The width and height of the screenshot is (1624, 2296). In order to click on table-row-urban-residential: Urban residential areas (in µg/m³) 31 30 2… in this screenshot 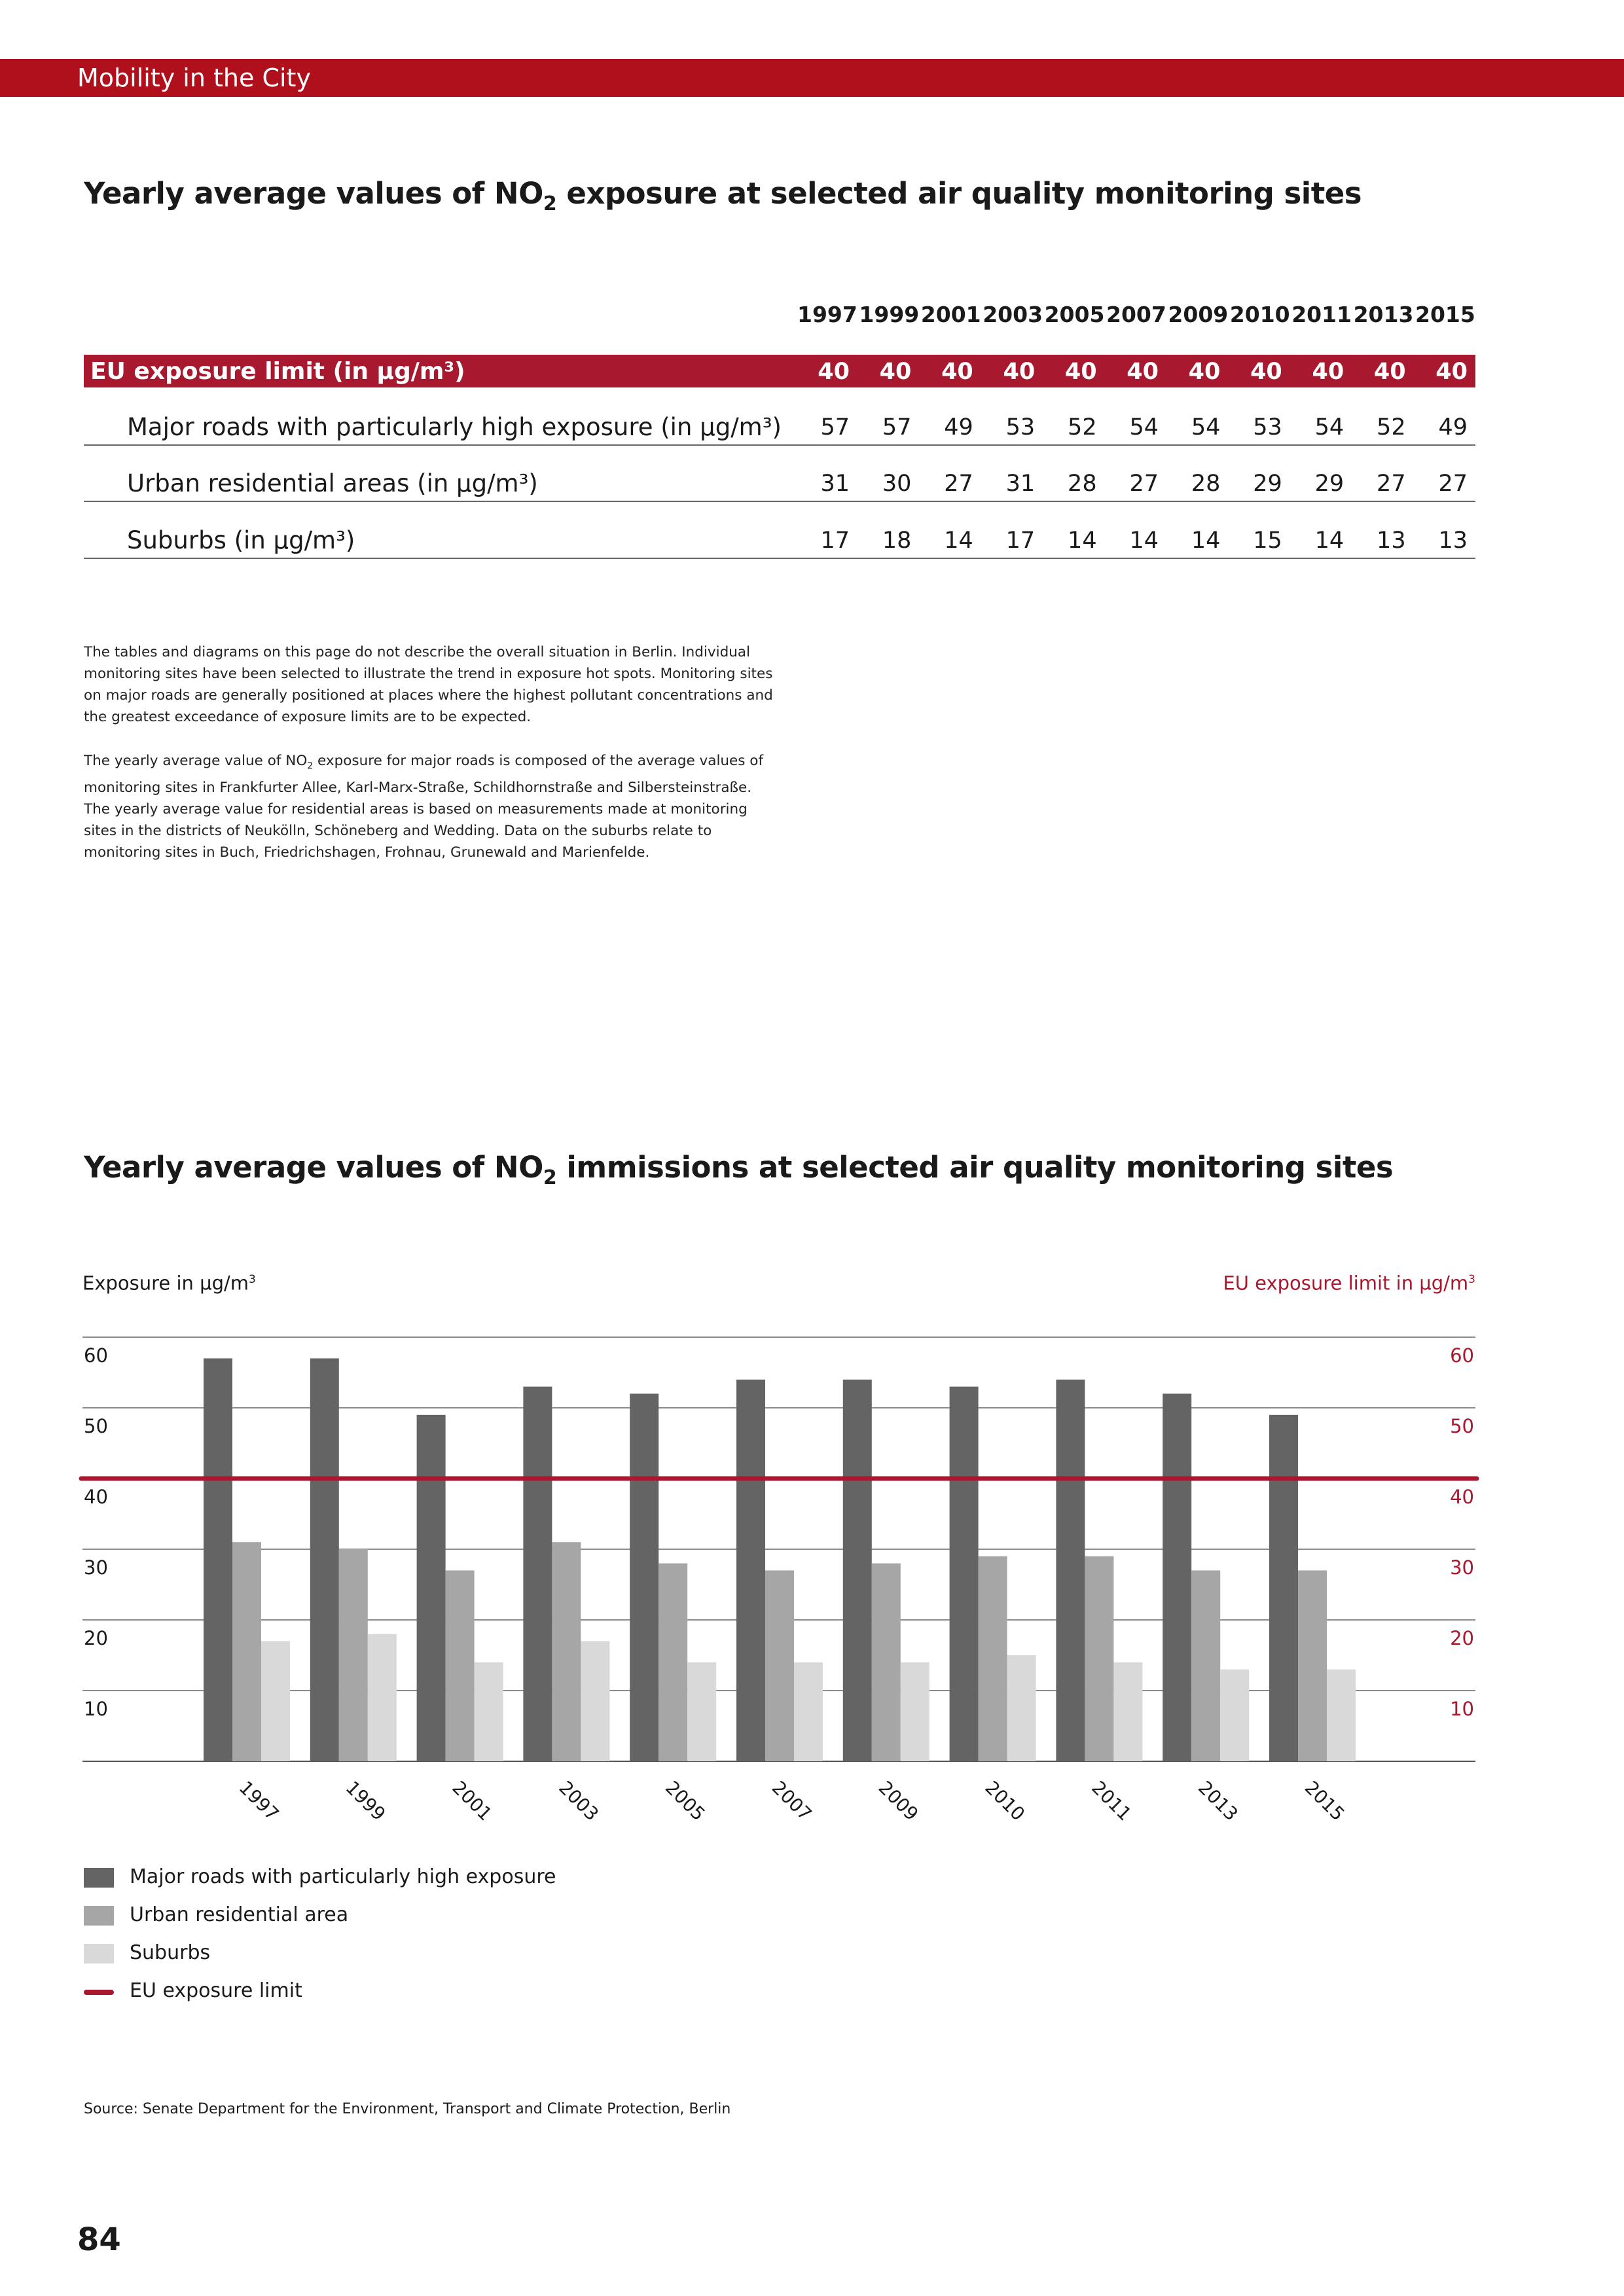, I will do `click(779, 484)`.